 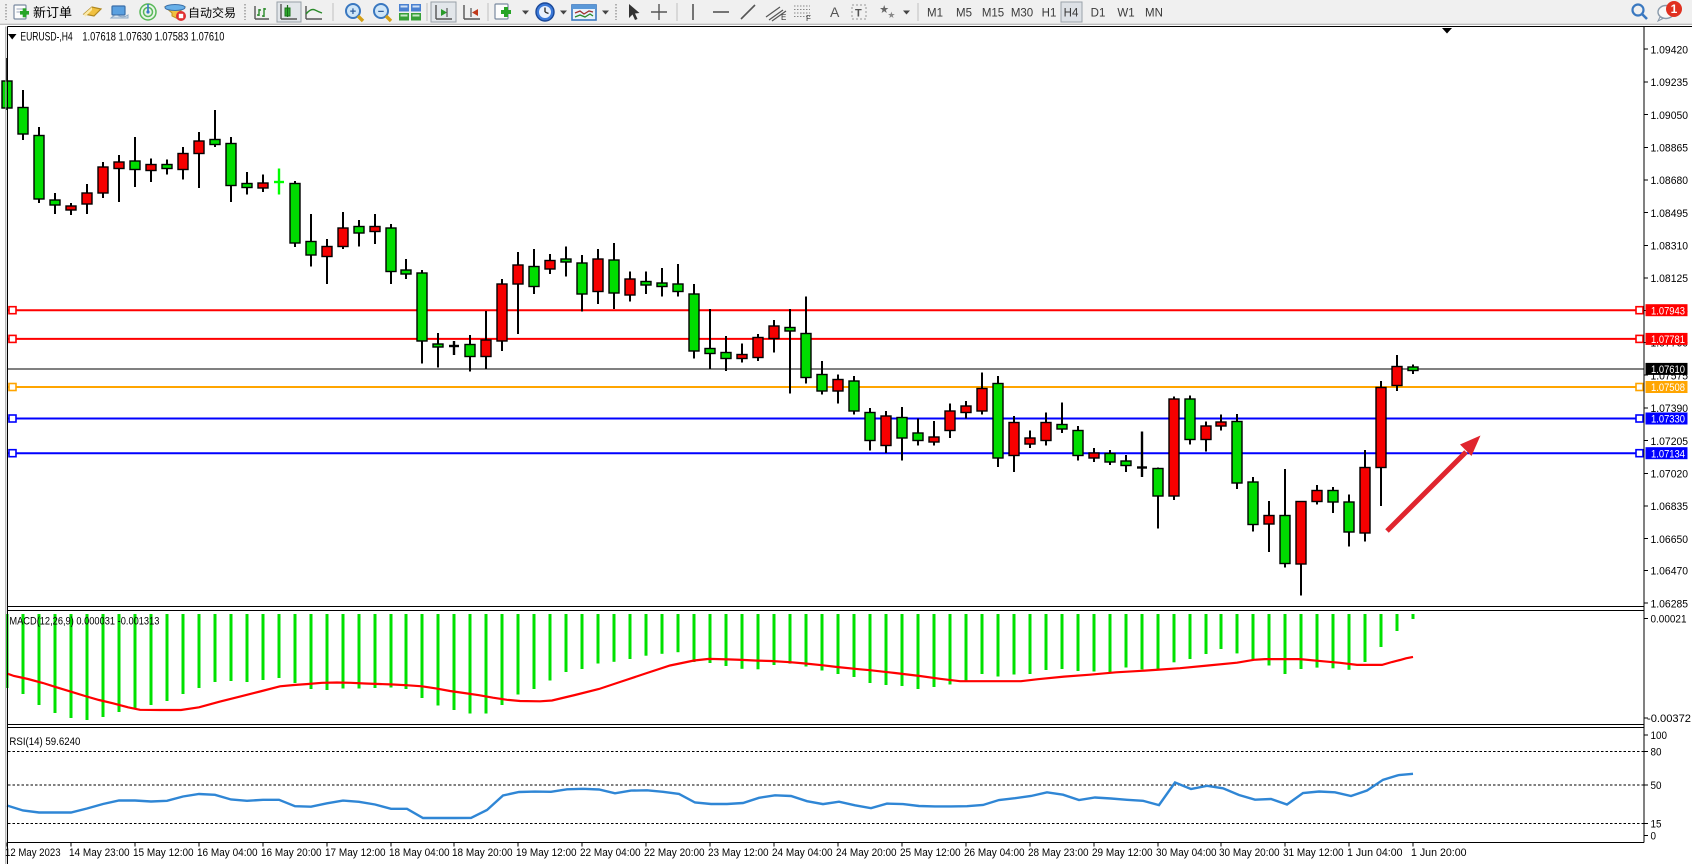 I want to click on svg-text: M1, so click(x=935, y=14).